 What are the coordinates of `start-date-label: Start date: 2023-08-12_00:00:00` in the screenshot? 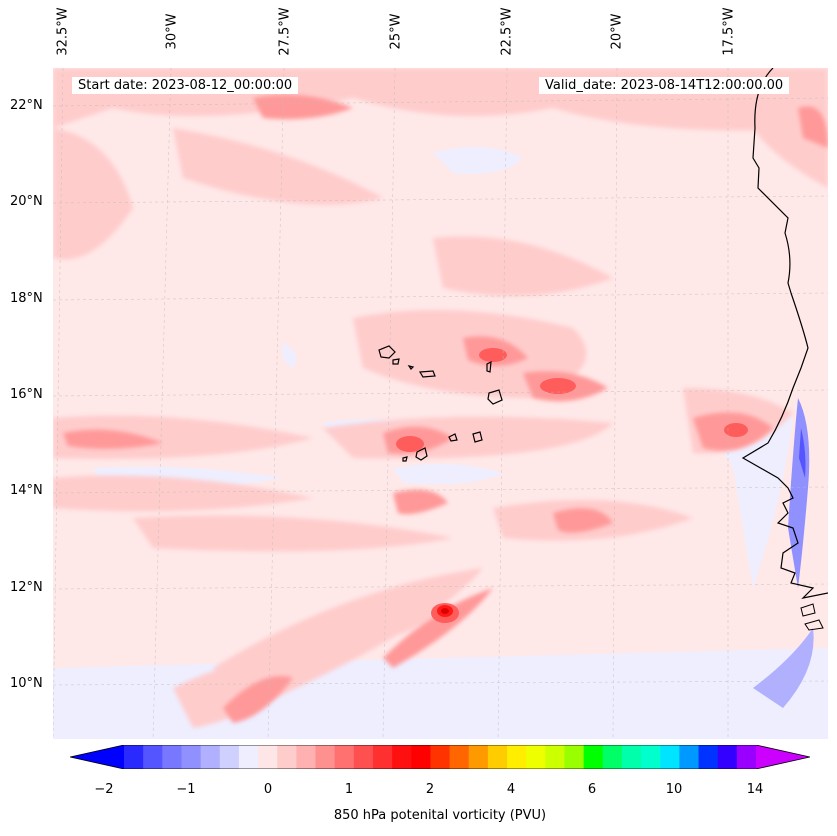 It's located at (185, 85).